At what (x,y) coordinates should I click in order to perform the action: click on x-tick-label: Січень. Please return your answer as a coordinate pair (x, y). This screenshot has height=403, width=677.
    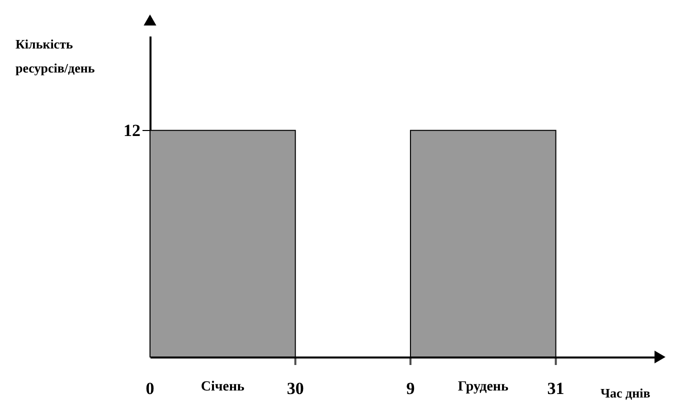
    Looking at the image, I should click on (223, 387).